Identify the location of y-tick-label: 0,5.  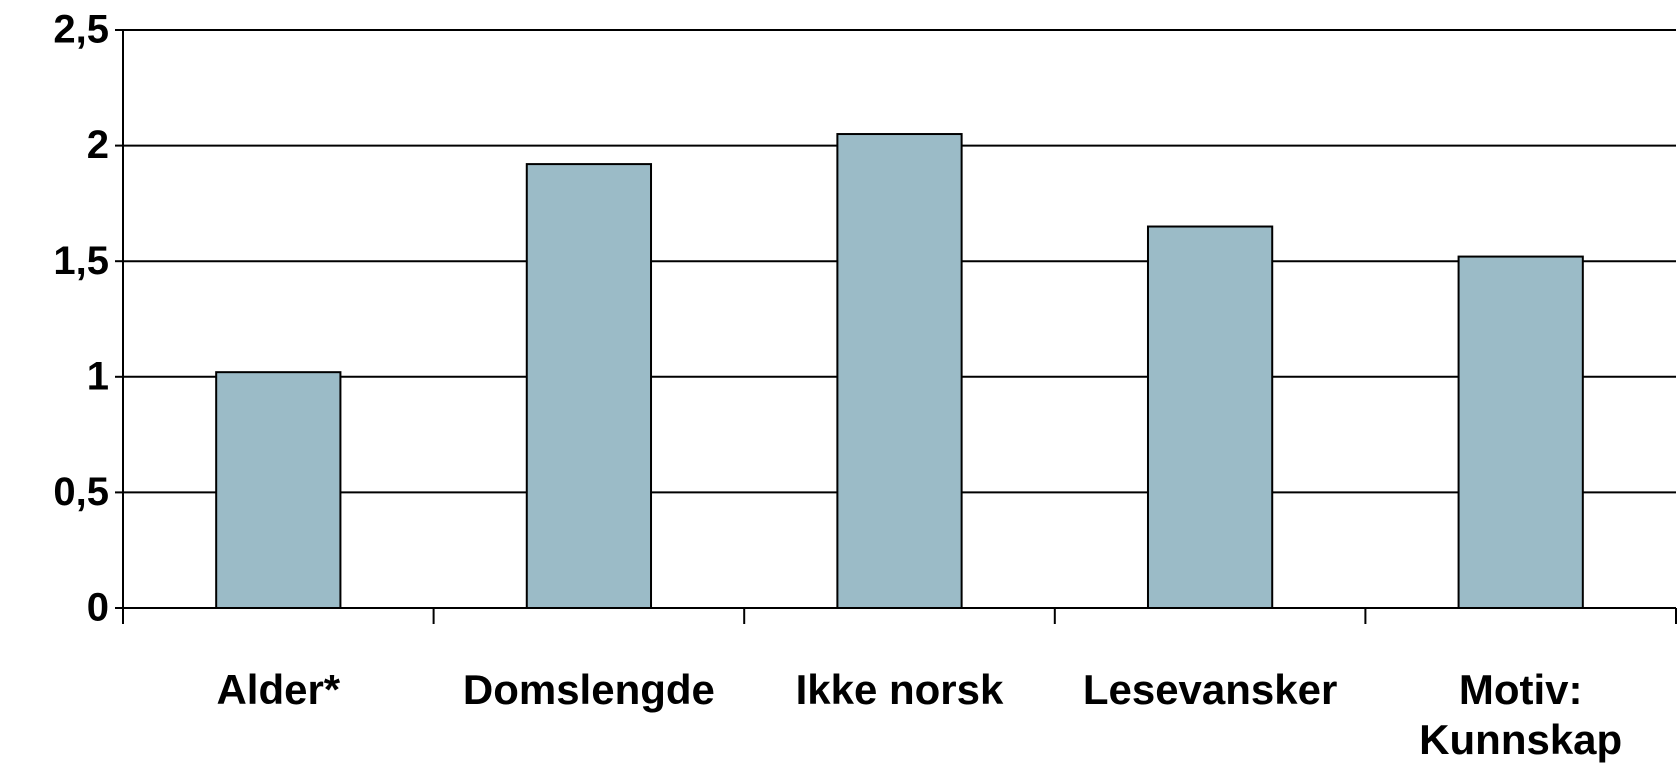
(81, 492).